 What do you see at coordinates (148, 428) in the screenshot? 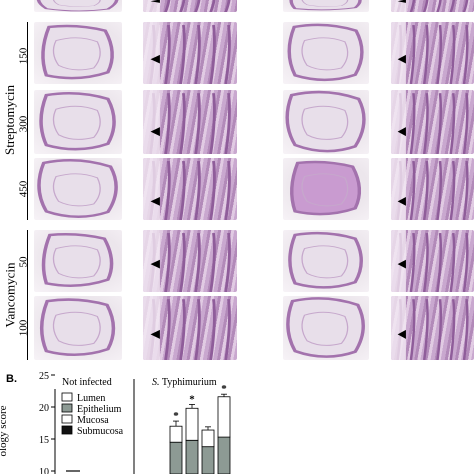
I see `bar-group: * * *` at bounding box center [148, 428].